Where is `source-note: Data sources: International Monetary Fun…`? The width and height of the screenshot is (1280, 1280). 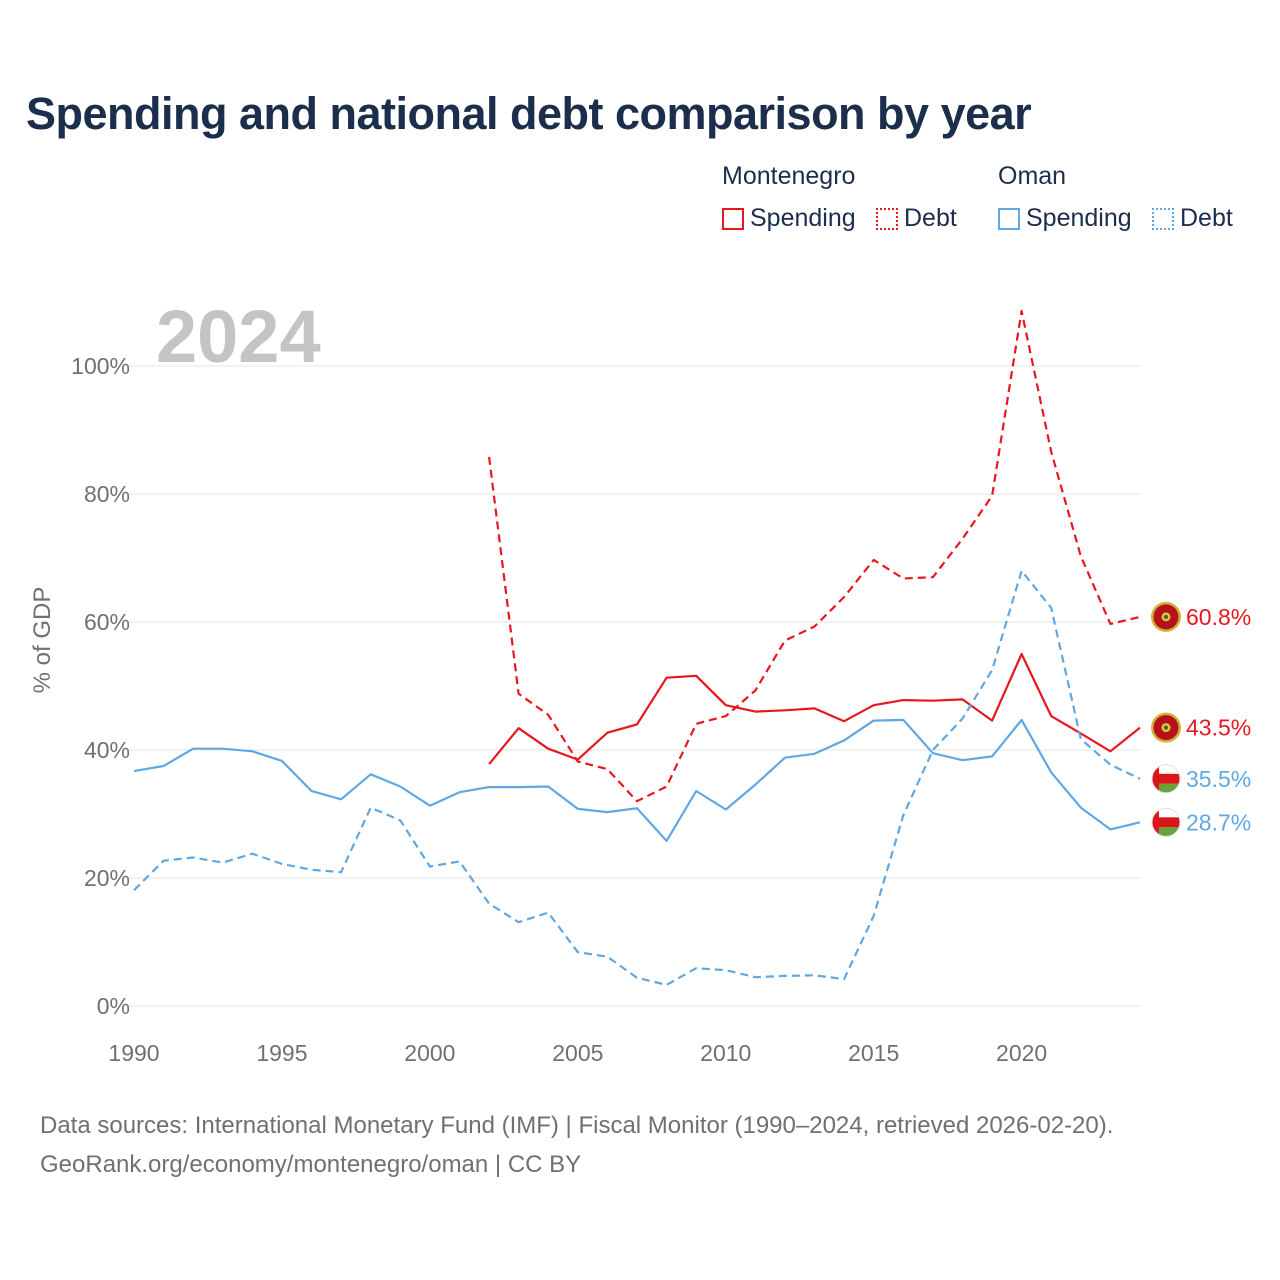 source-note: Data sources: International Monetary Fun… is located at coordinates (576, 1145).